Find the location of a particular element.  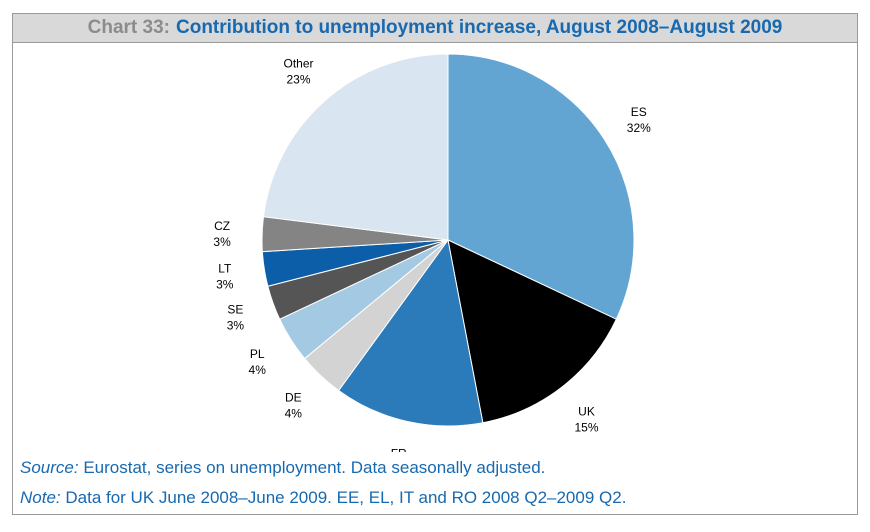

slice-label-cz: CZ is located at coordinates (222, 226).